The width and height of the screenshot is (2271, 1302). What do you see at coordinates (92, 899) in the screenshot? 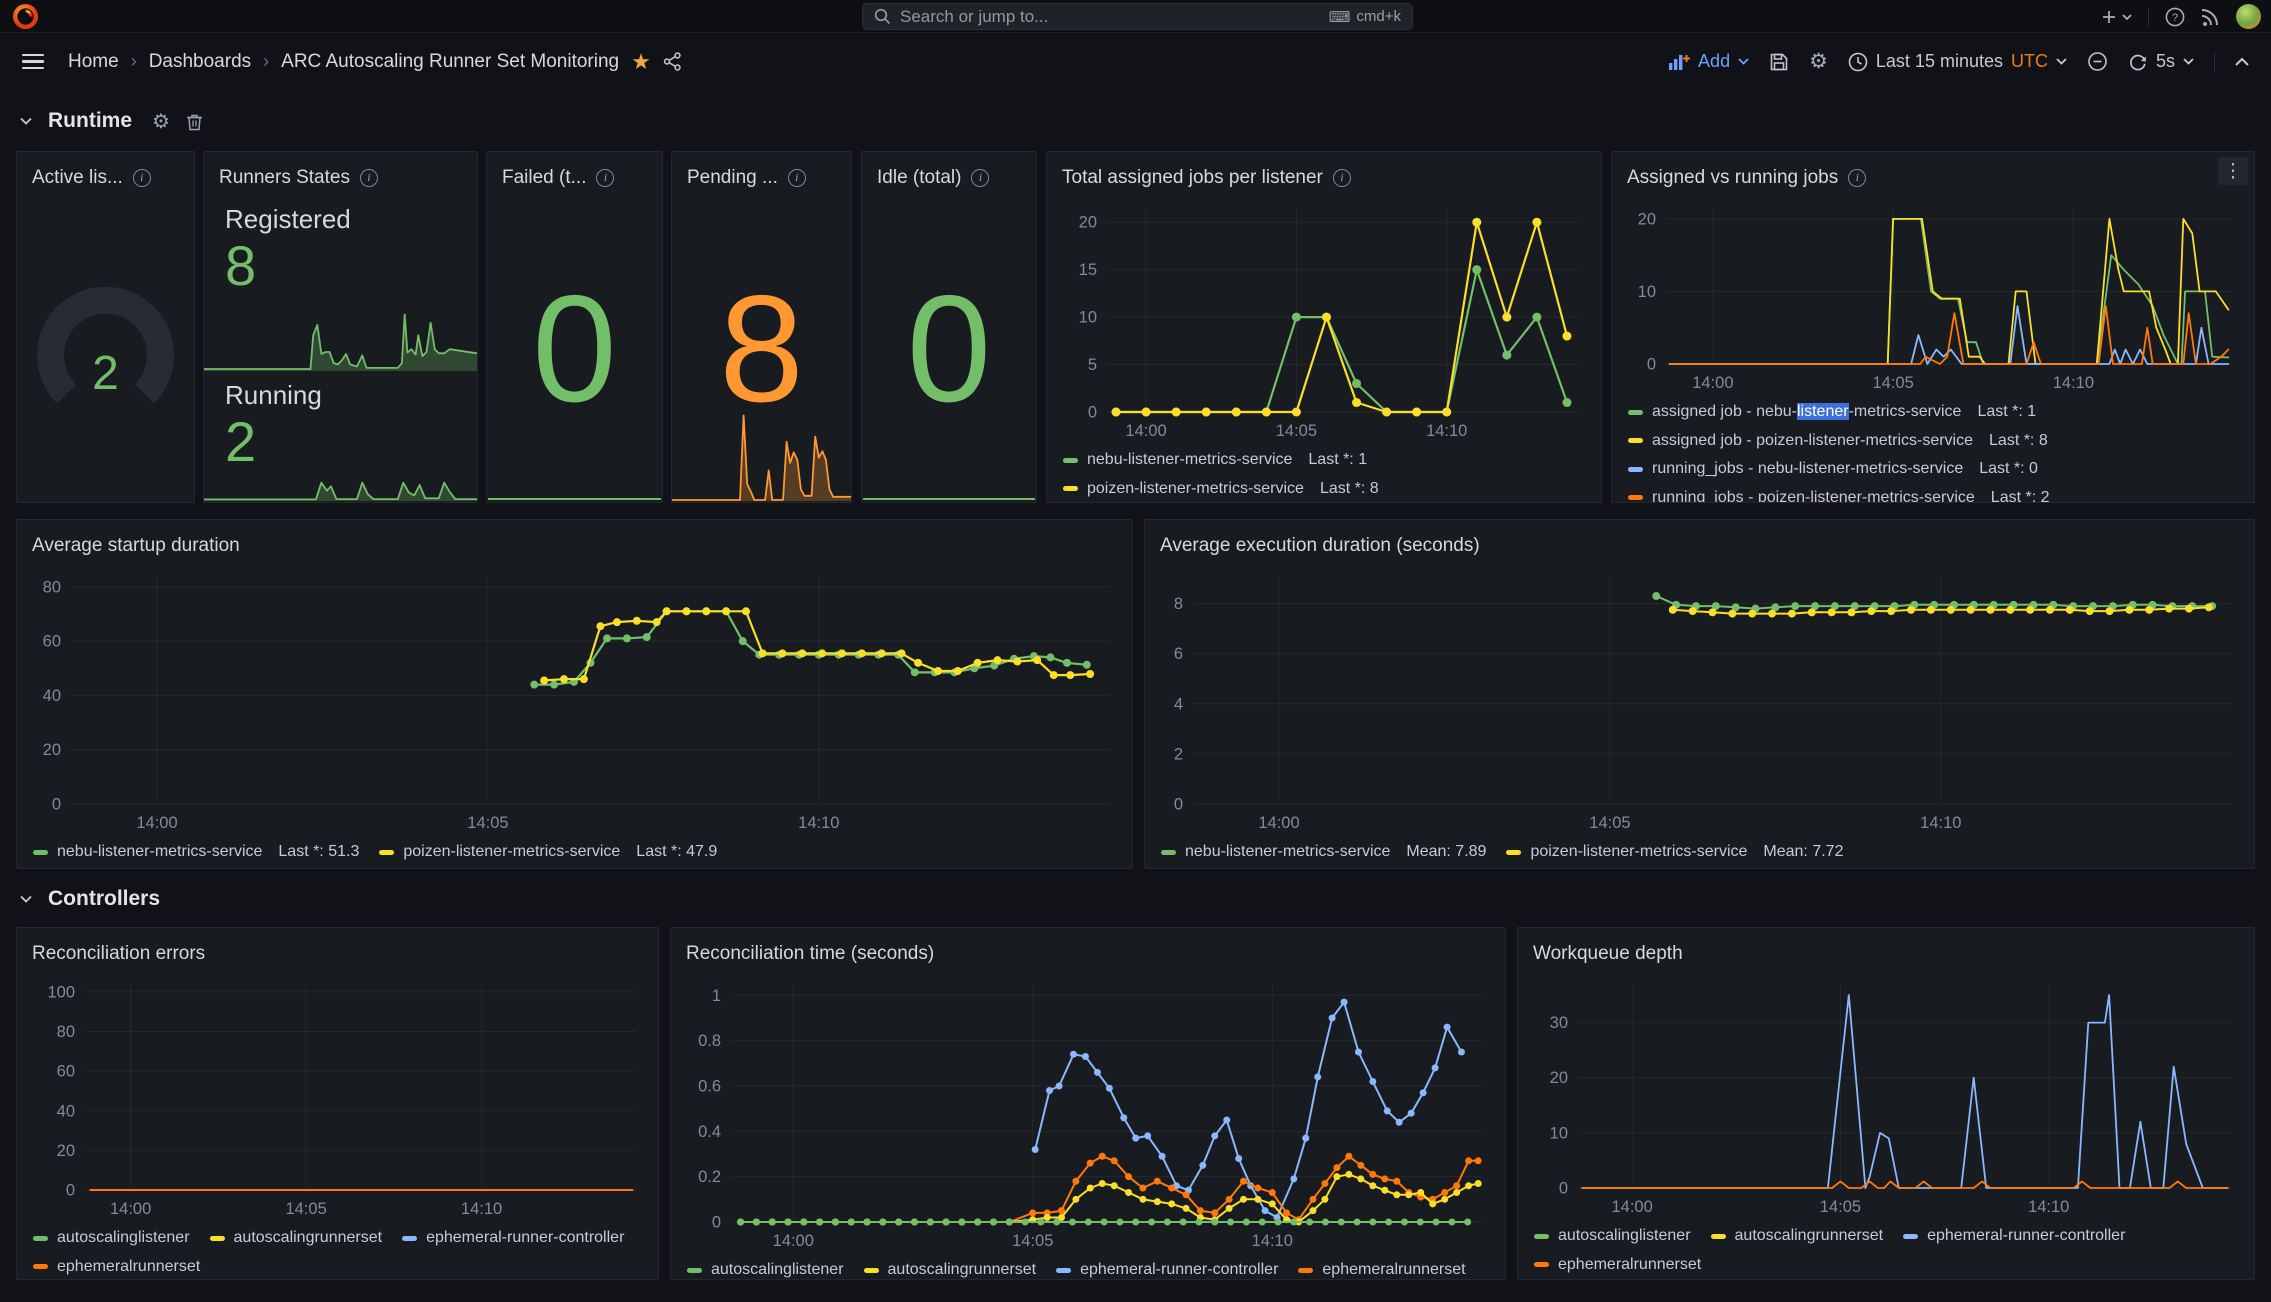
I see `section-controllers: Controllers` at bounding box center [92, 899].